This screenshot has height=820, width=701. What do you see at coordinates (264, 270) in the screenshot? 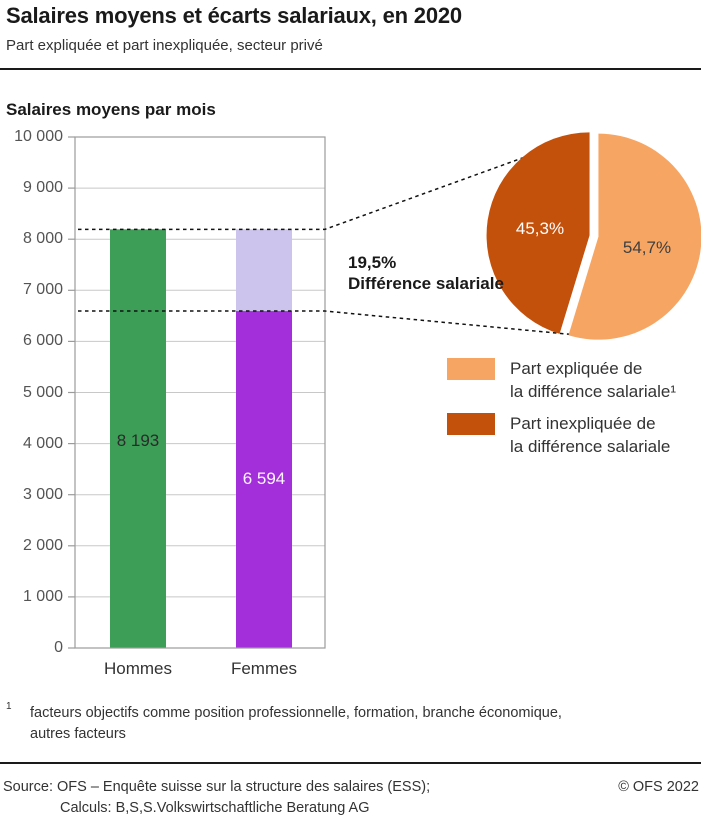
I see `bar-femmes-ecart-segment` at bounding box center [264, 270].